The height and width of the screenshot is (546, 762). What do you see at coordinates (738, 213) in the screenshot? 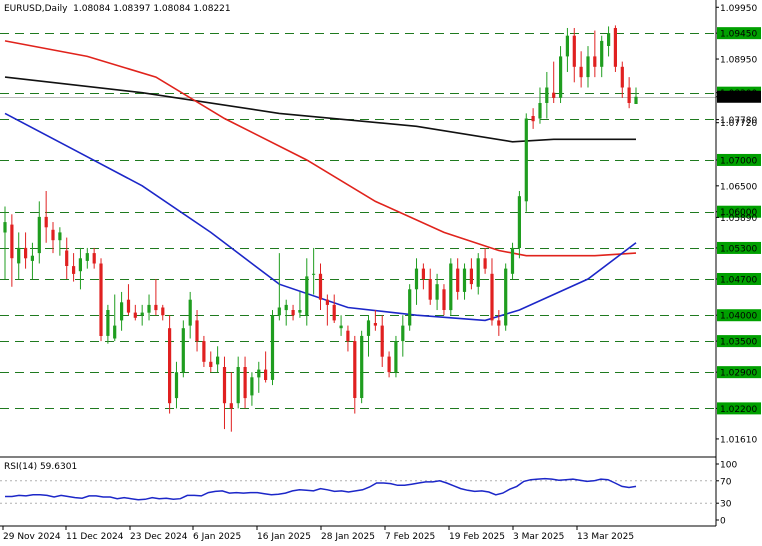
I see `level-label: 1.06000` at bounding box center [738, 213].